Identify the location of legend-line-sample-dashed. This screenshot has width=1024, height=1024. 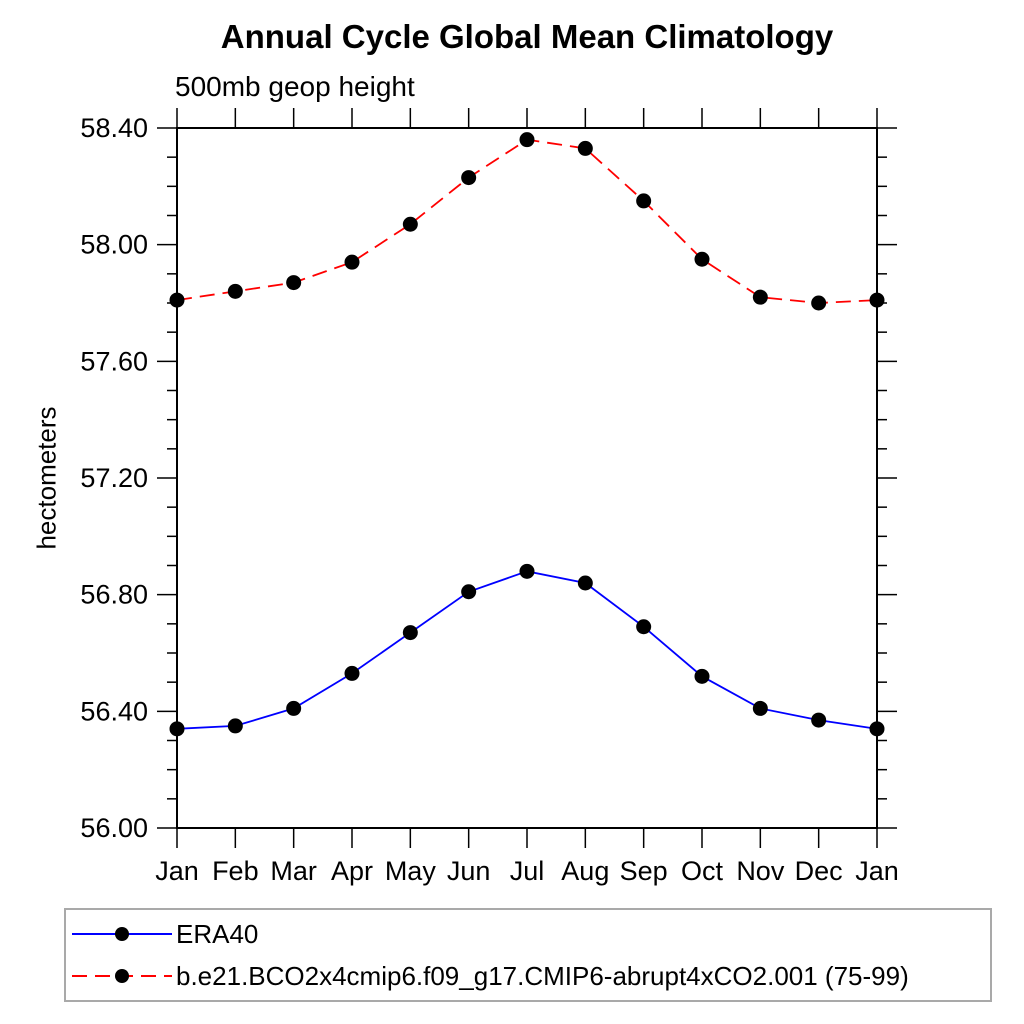
(122, 976).